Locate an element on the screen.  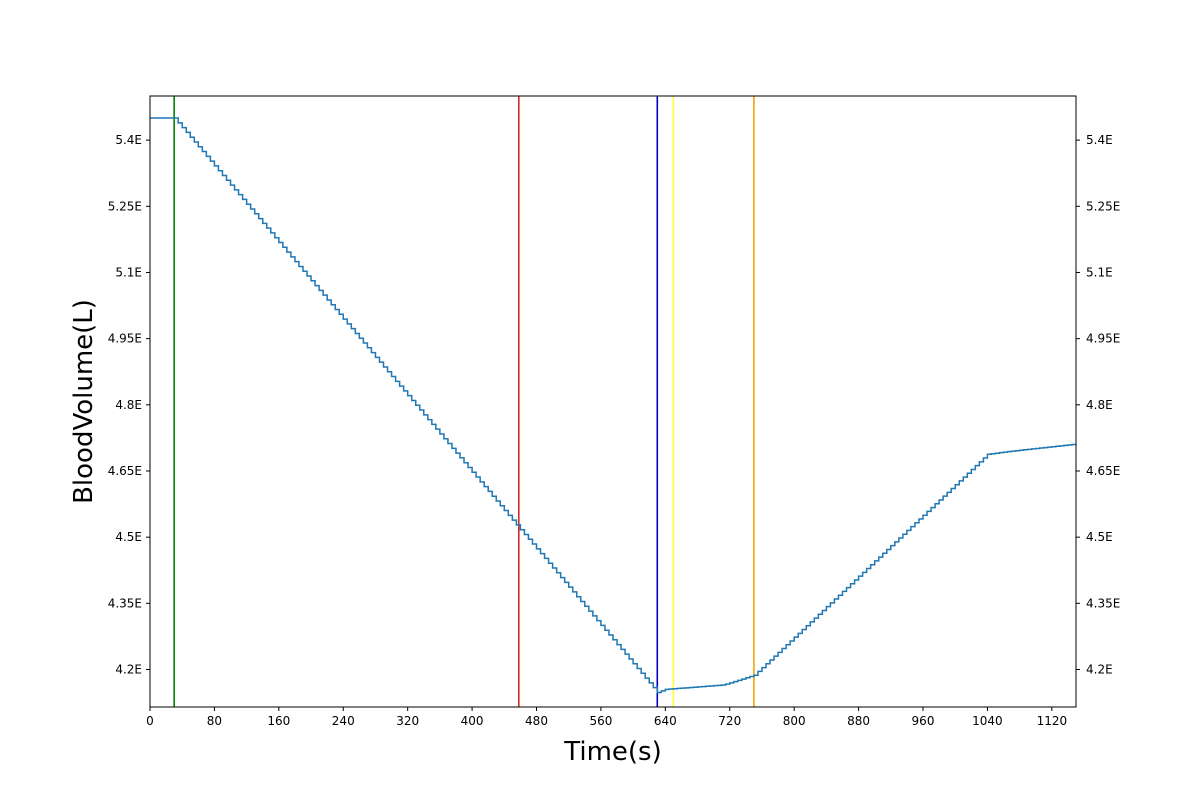
y-tick-label-right: 5.4E is located at coordinates (1099, 140).